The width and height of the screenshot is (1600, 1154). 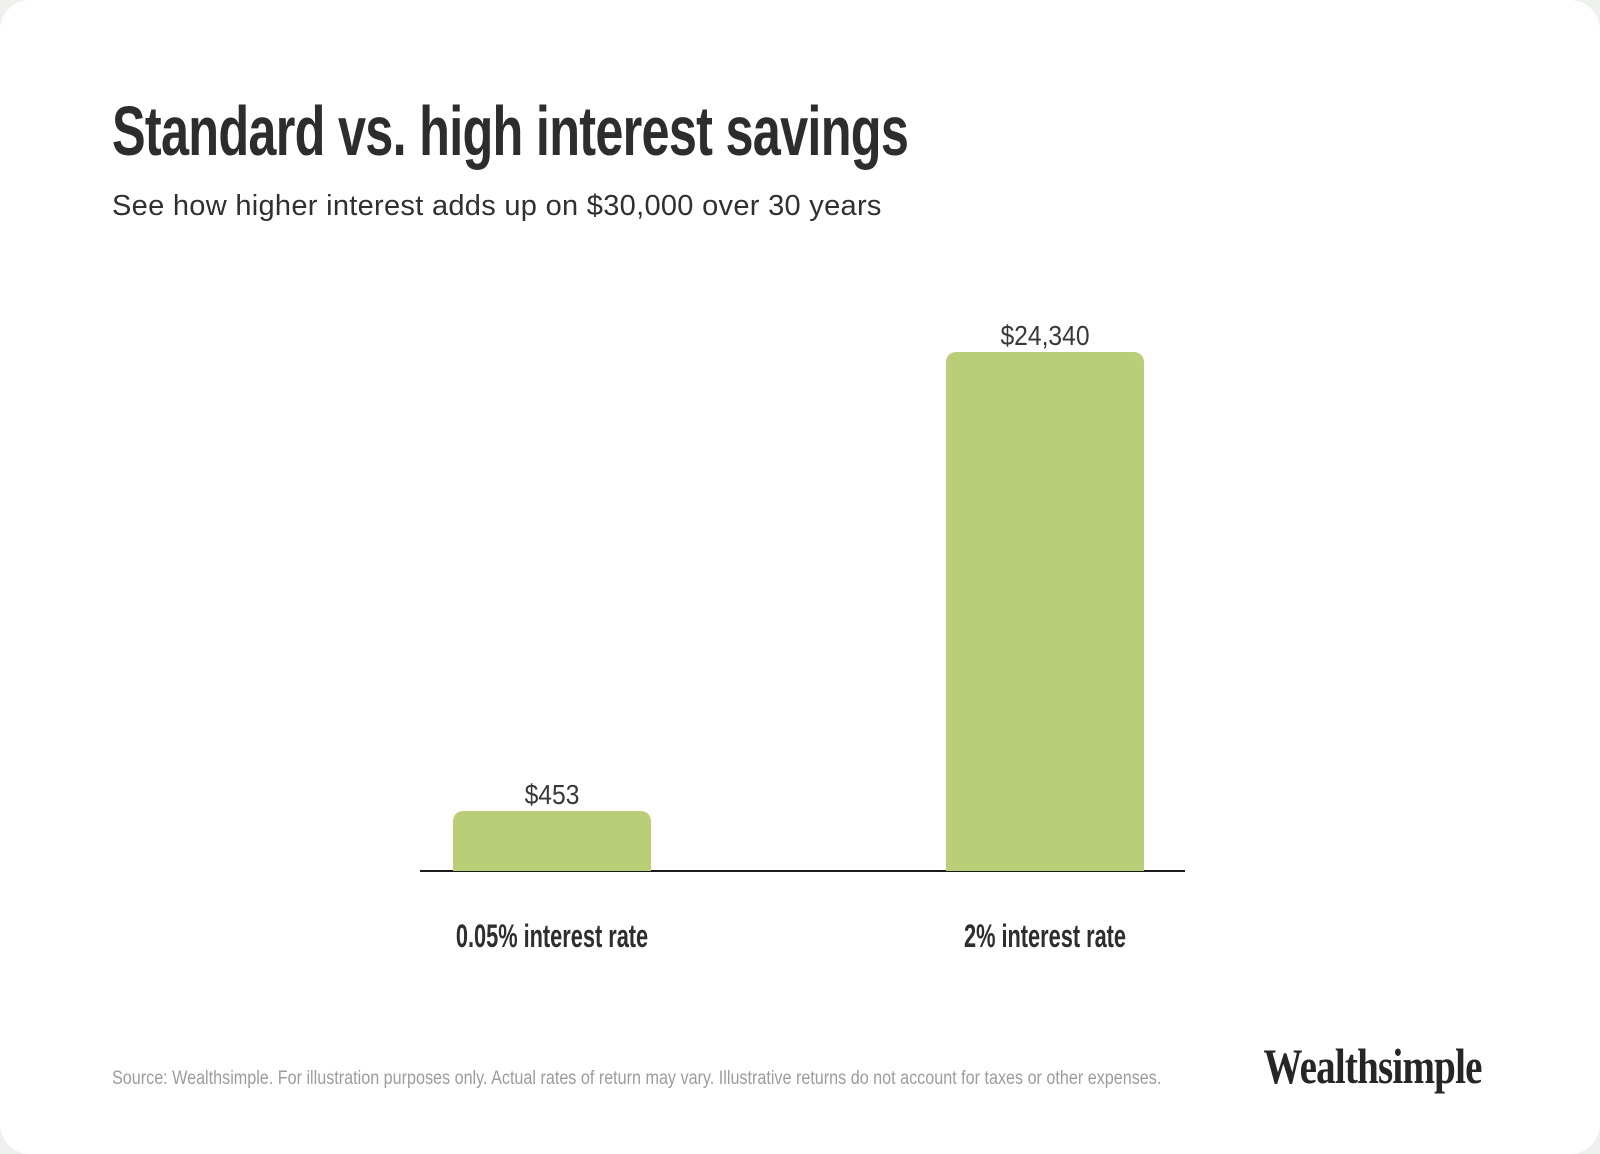 I want to click on wealthsimple-logo: Wealthsimple, so click(x=1373, y=1066).